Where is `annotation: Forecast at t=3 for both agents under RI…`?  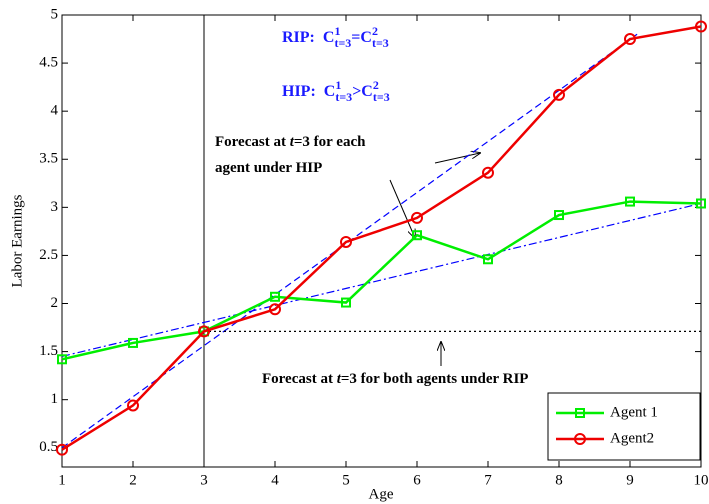
annotation: Forecast at t=3 for both agents under RI… is located at coordinates (395, 379).